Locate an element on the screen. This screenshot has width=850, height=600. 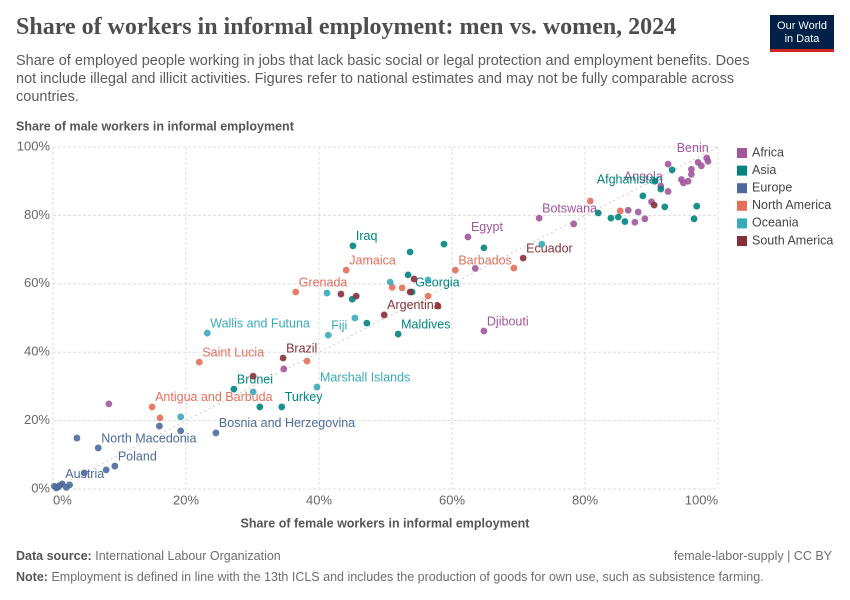
data-label: Antigua and Barbuda is located at coordinates (214, 397).